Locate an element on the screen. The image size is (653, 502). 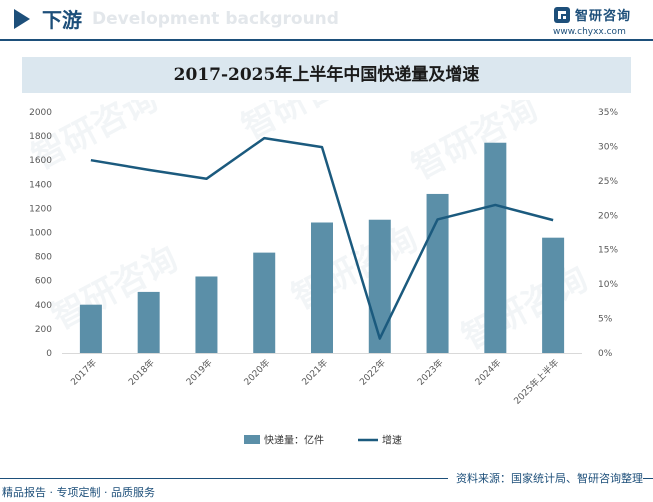
x-axis-tick-label: 2020年 is located at coordinates (256, 372).